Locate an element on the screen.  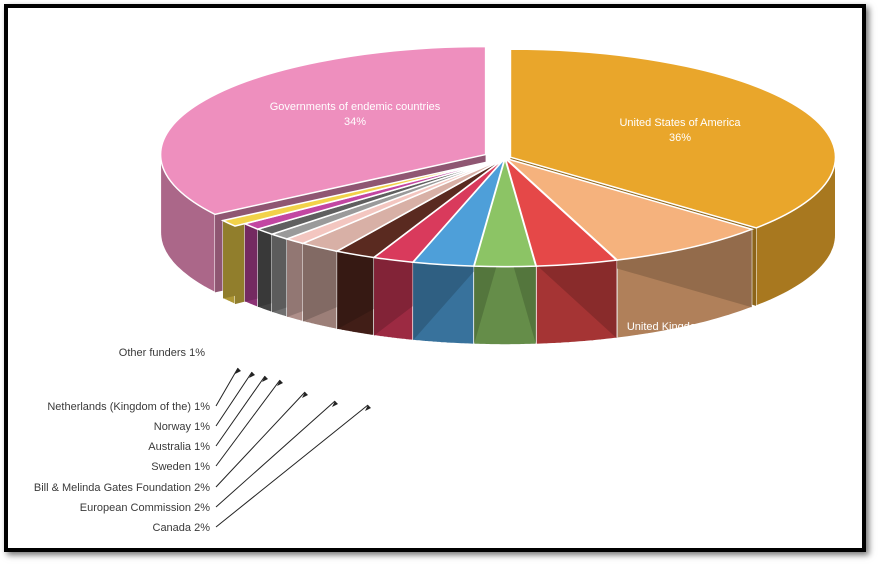
leader-arrow-netherlands-kingdom-of-the is located at coordinates (238, 371).